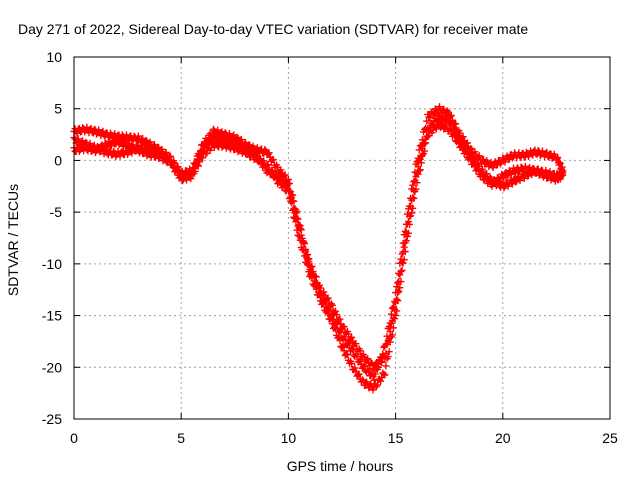 This screenshot has width=640, height=480. Describe the element at coordinates (396, 438) in the screenshot. I see `x-tick-label: 15` at that location.